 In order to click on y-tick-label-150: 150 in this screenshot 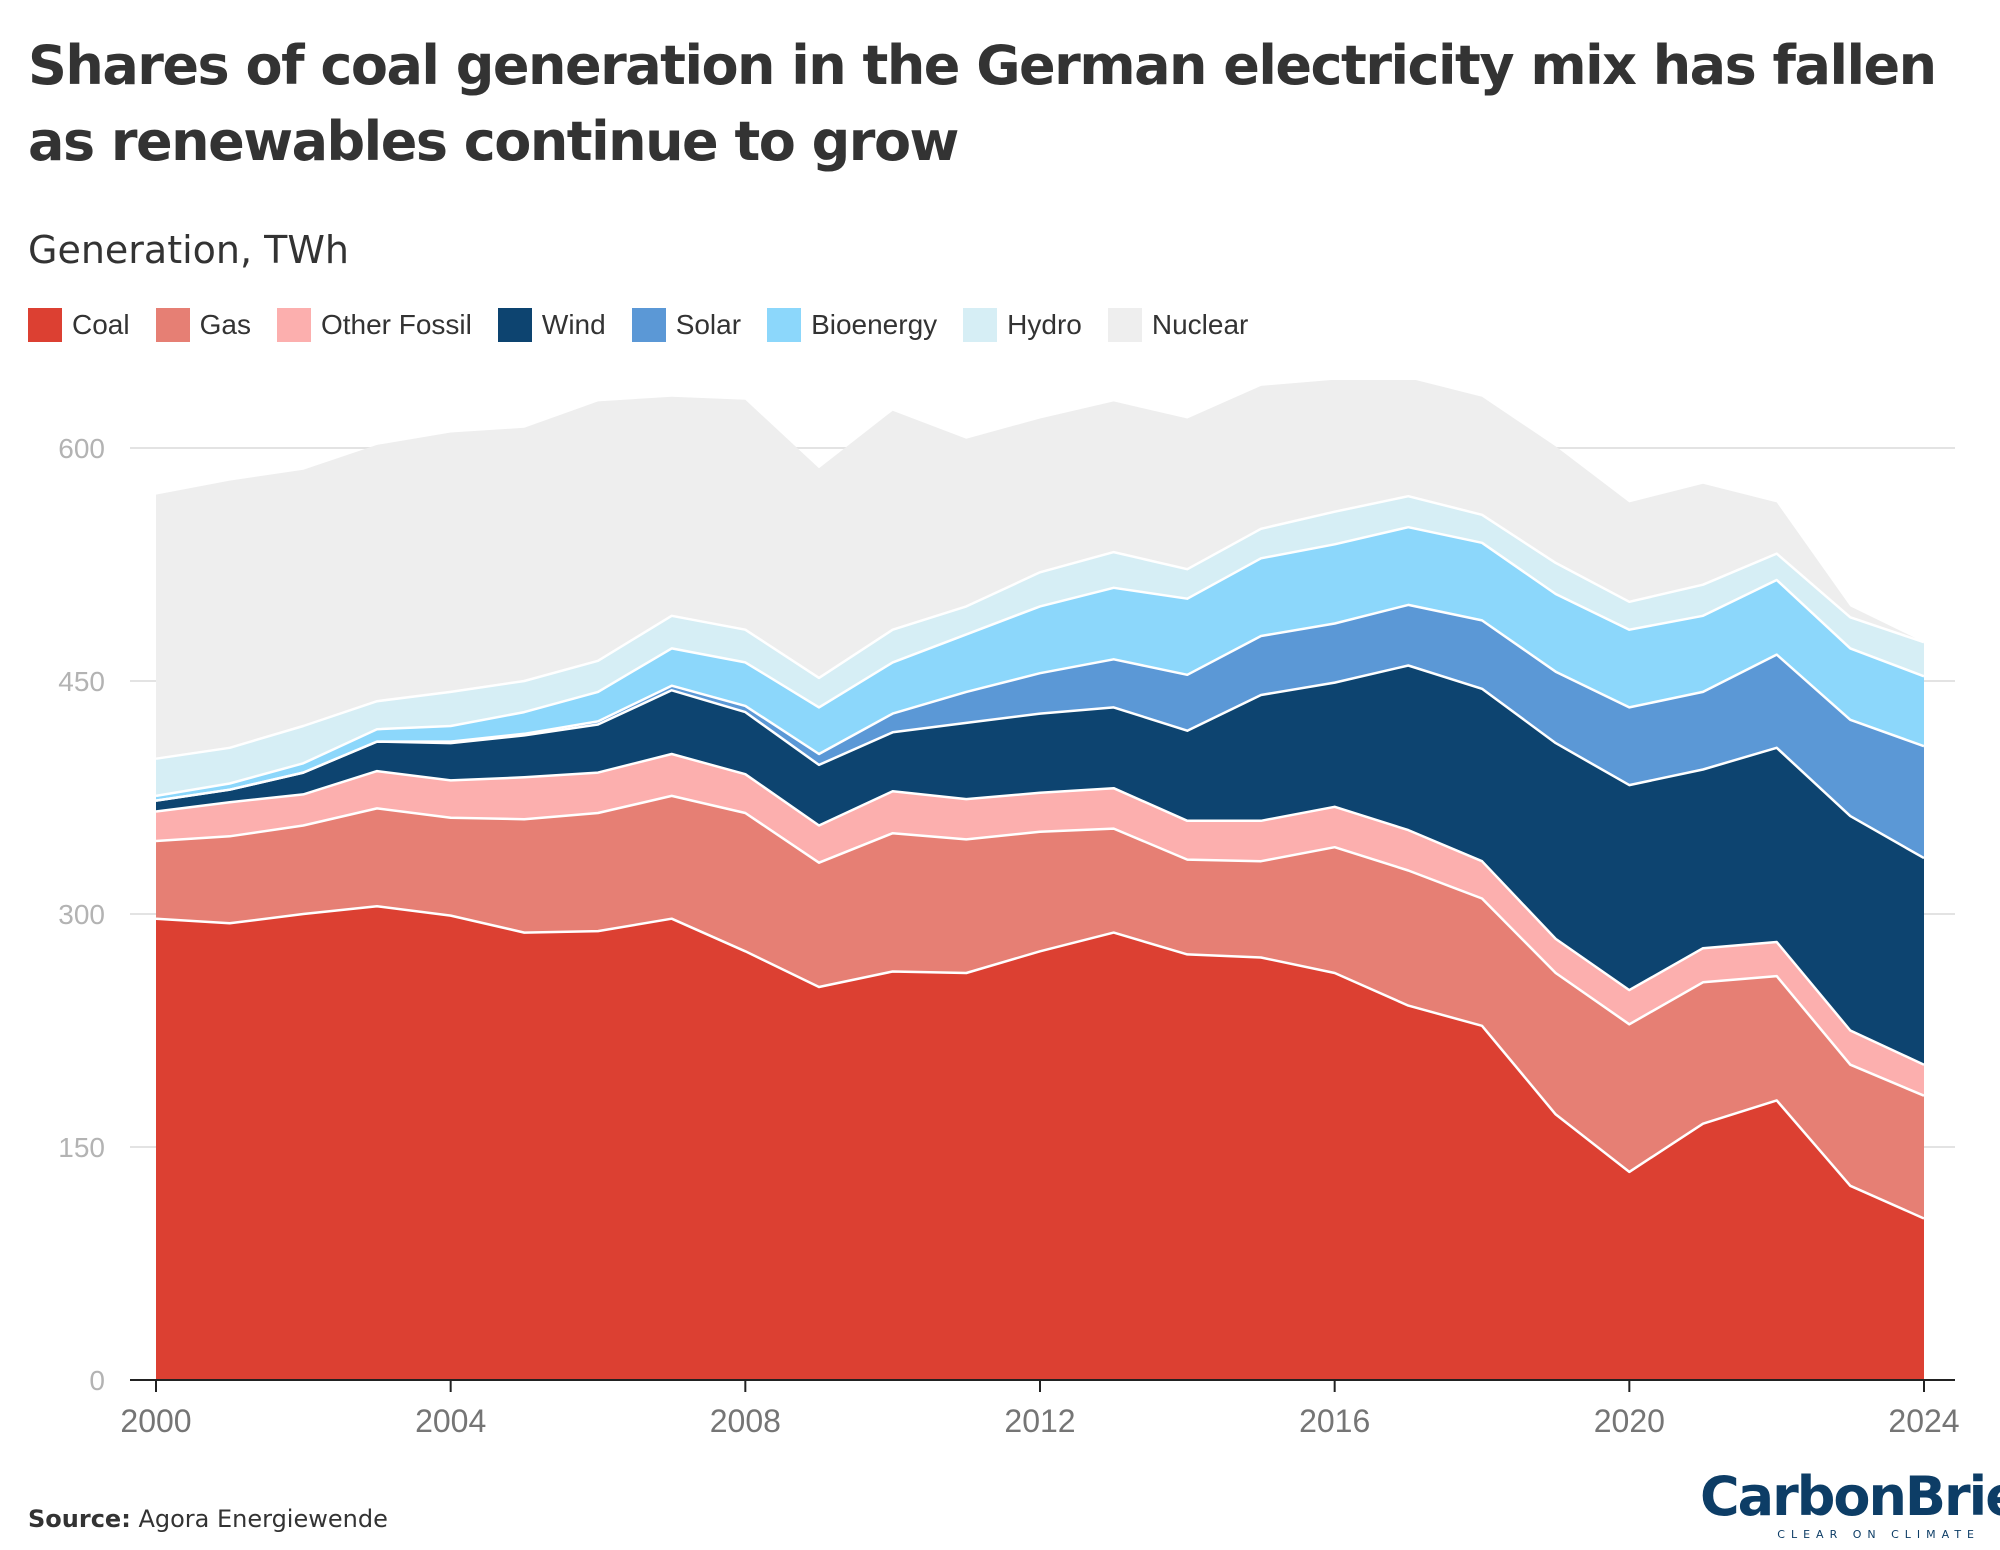, I will do `click(81, 1147)`.